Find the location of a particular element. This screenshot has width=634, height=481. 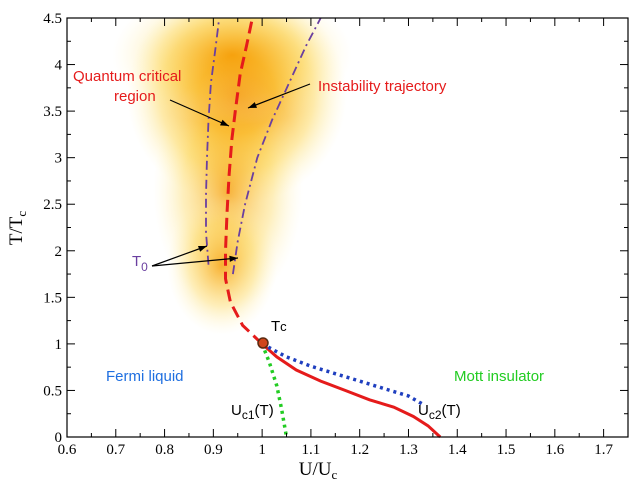

x-tick-label: 1.1 is located at coordinates (311, 450).